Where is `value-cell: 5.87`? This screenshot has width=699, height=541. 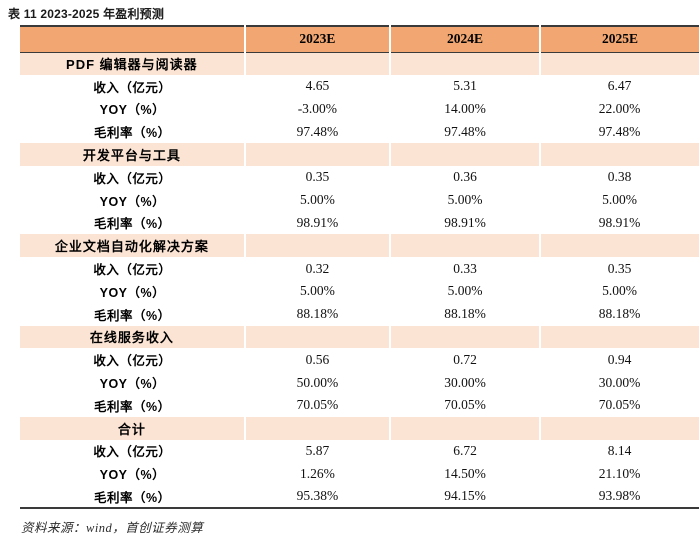 value-cell: 5.87 is located at coordinates (317, 450).